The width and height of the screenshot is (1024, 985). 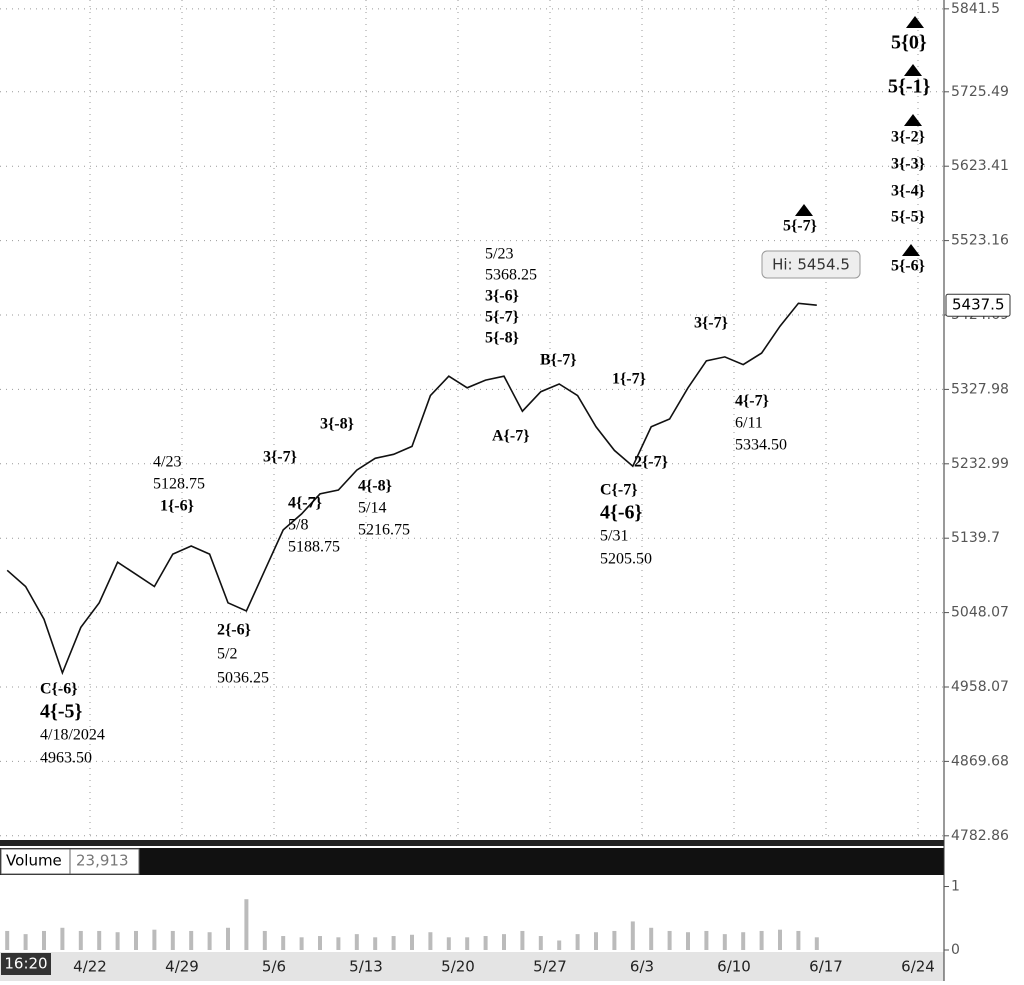 What do you see at coordinates (975, 538) in the screenshot?
I see `y-tick-label: 5139.7` at bounding box center [975, 538].